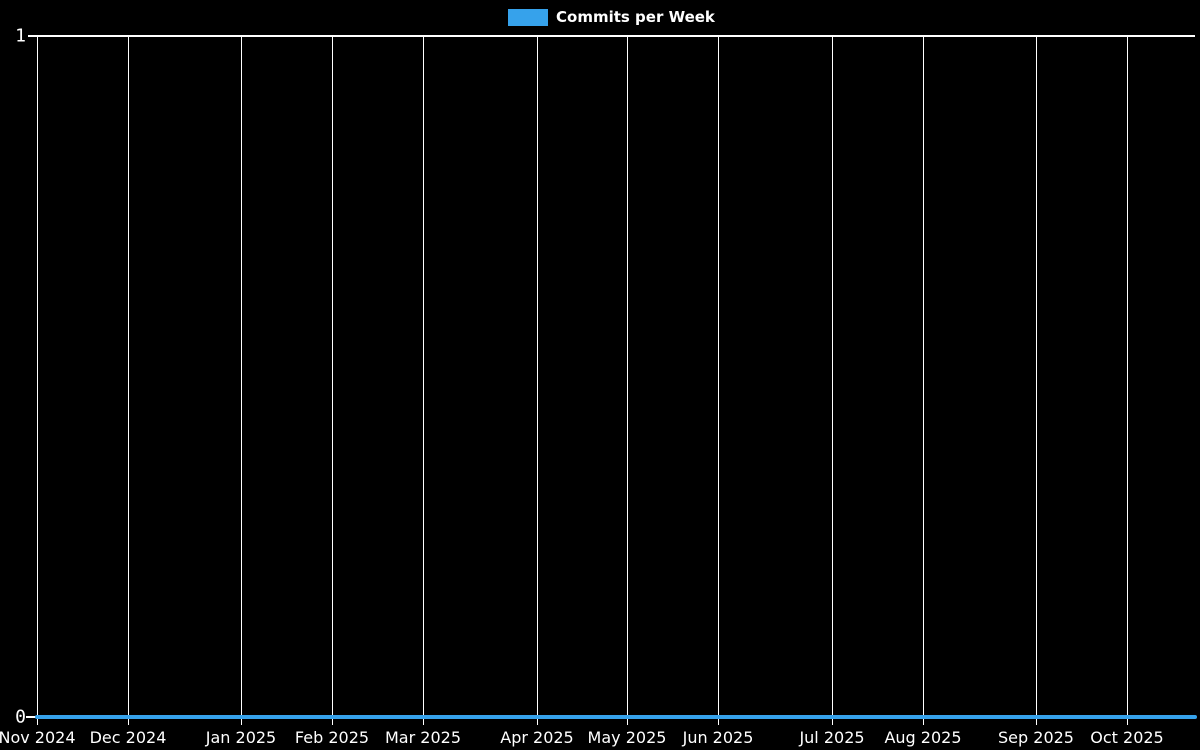 The height and width of the screenshot is (750, 1200). I want to click on x-axis-label: Jan 2025, so click(240, 737).